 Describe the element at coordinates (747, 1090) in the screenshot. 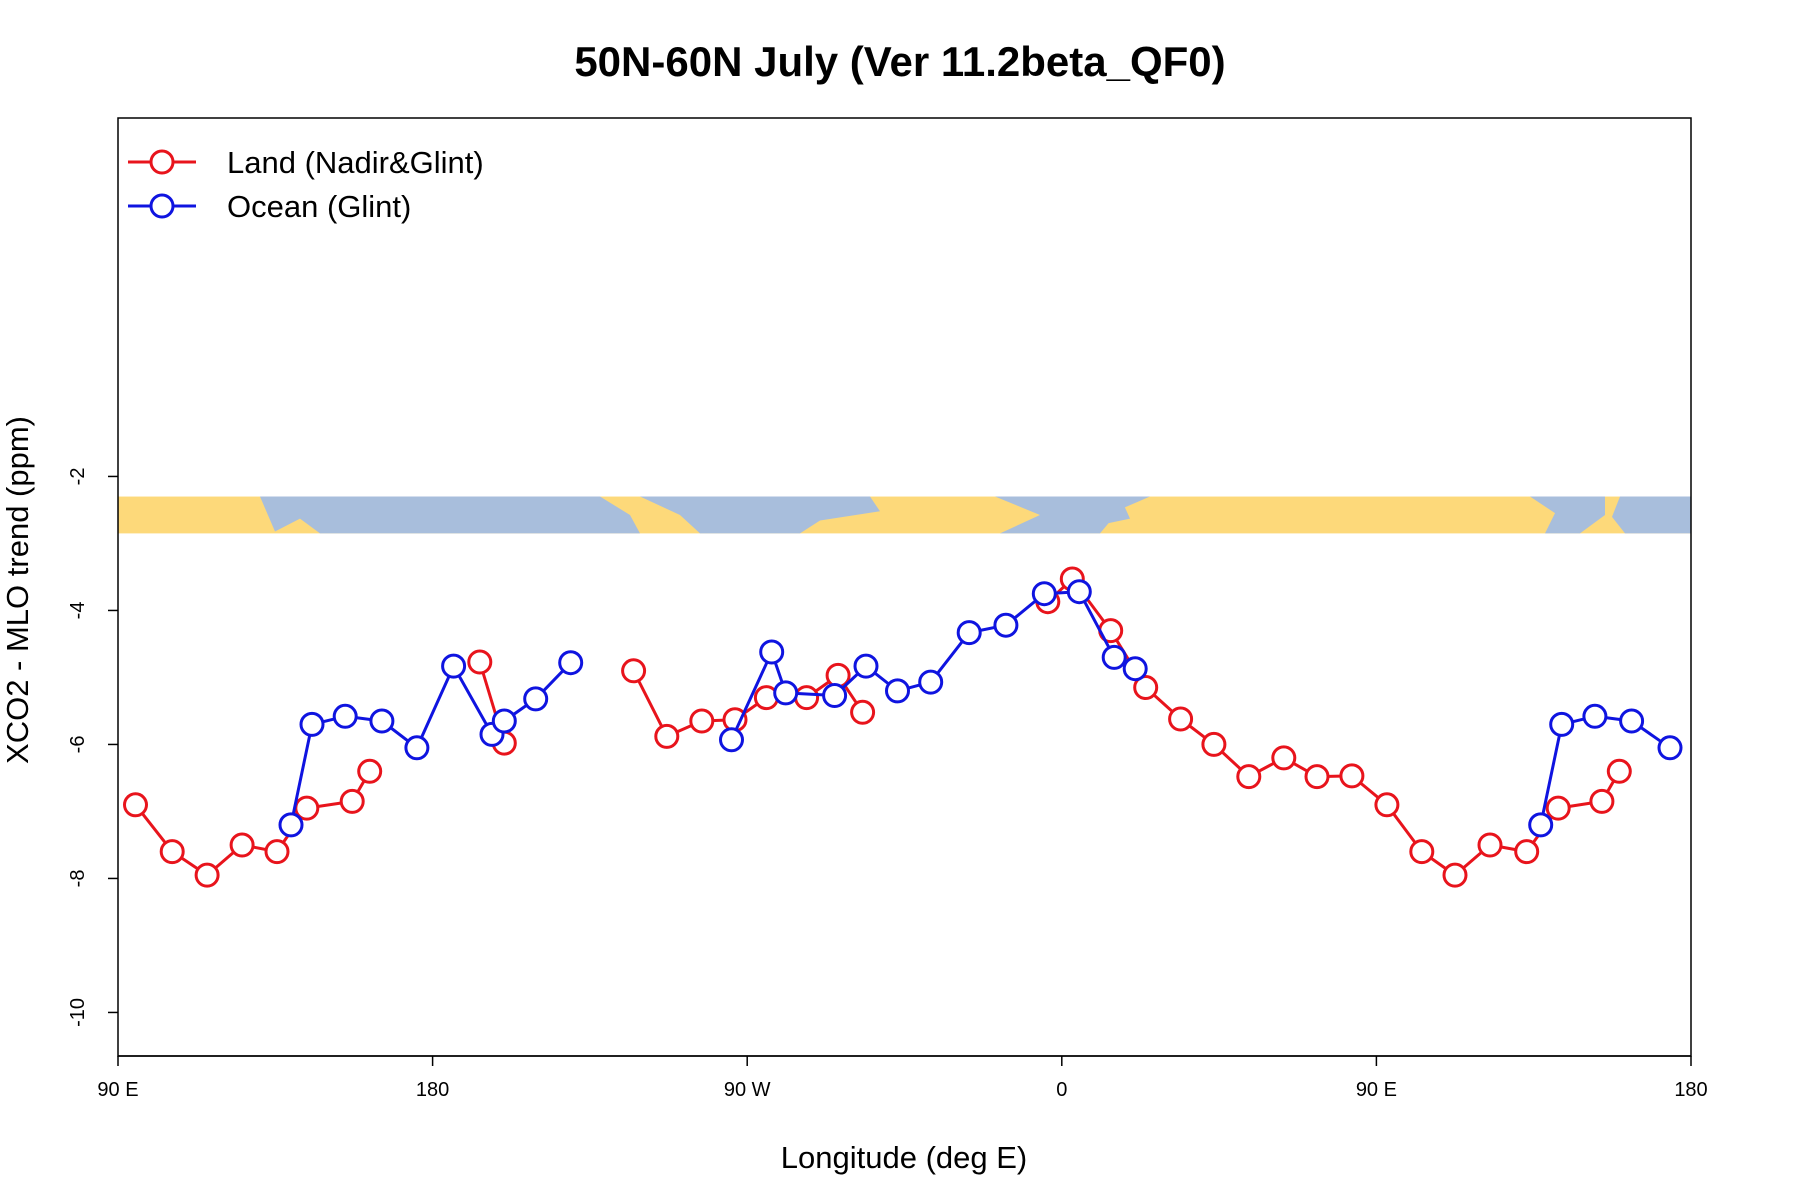

I see `x-tick-label: 90 W` at that location.